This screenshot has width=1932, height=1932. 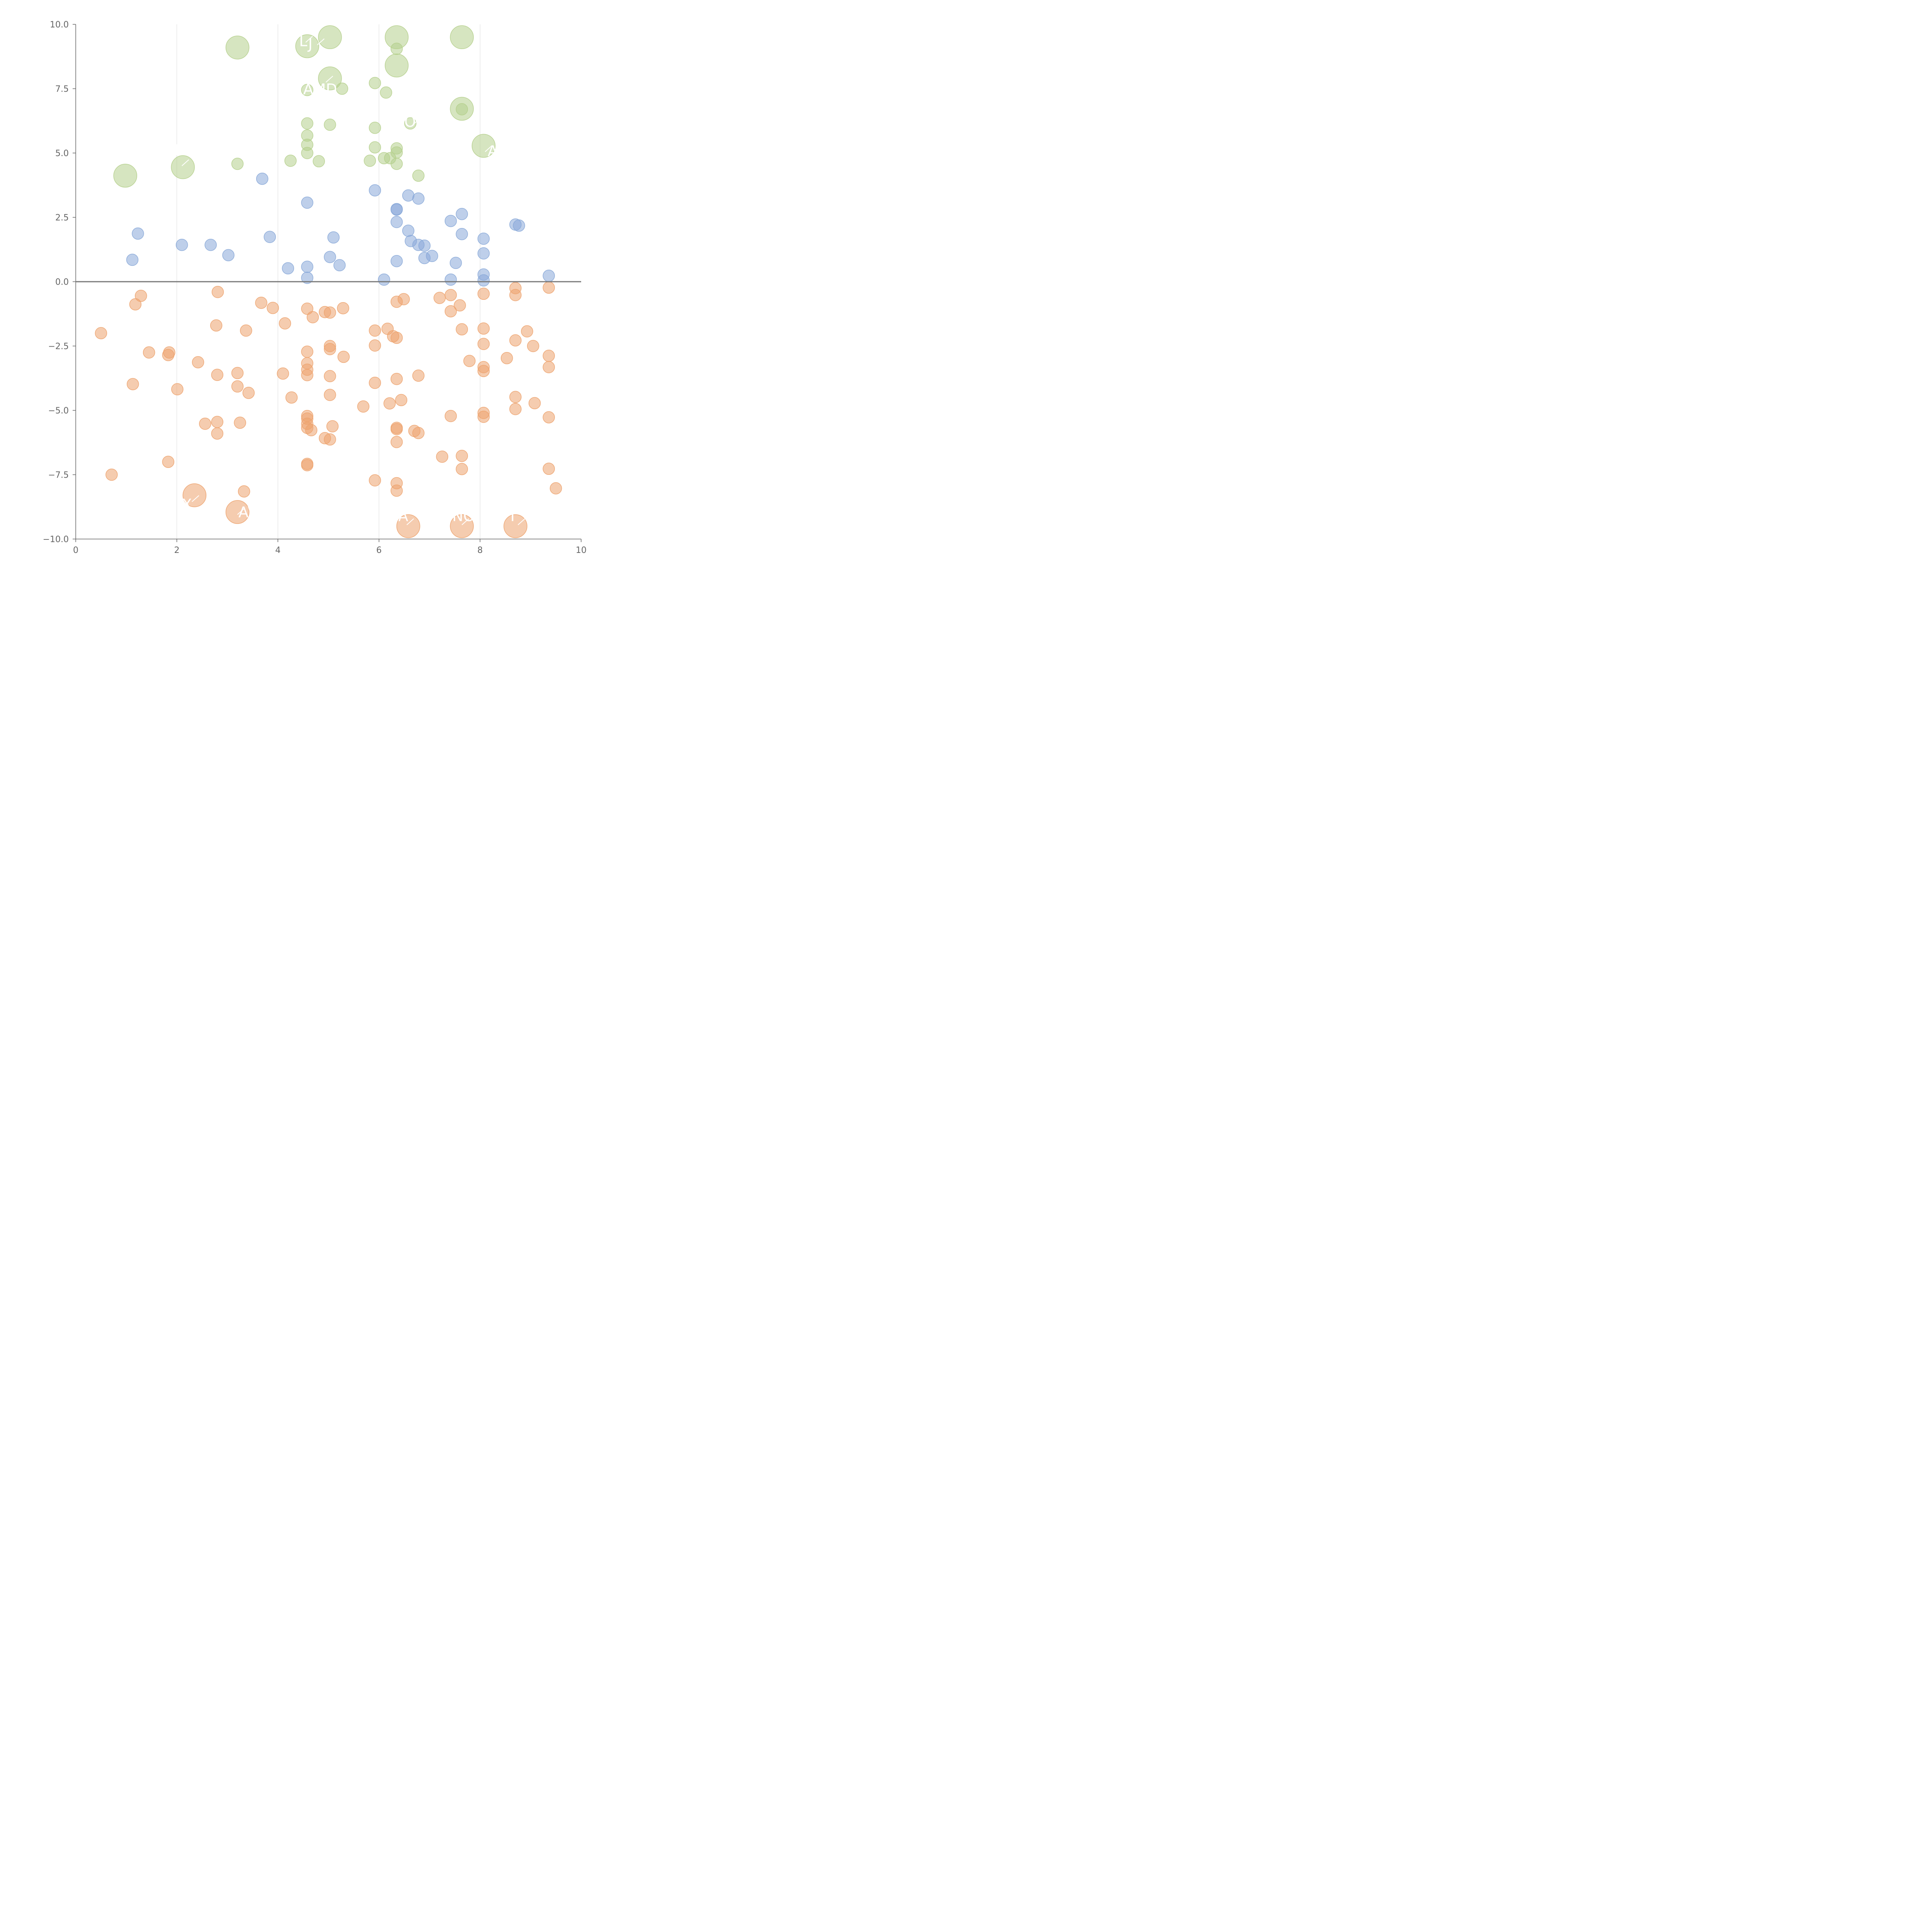 I want to click on y-tick-label: −7.5, so click(x=58, y=475).